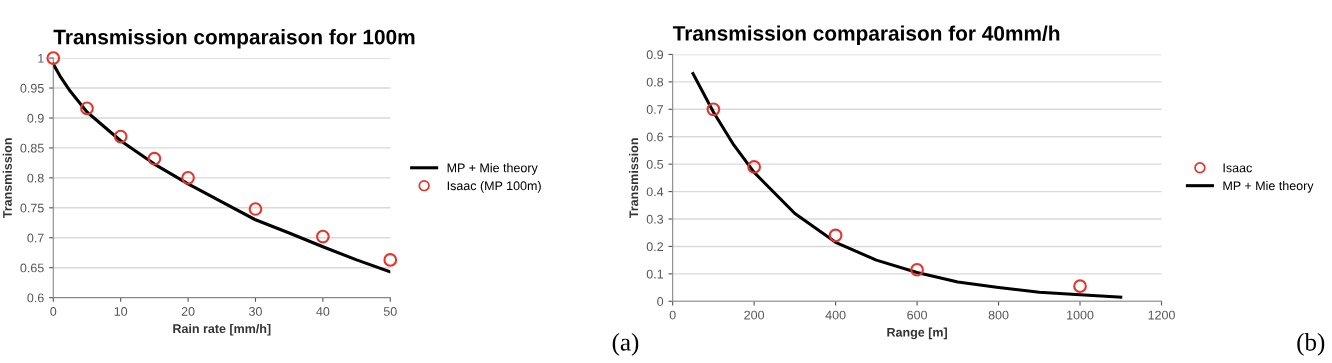  Describe the element at coordinates (1080, 315) in the screenshot. I see `x-tick-label: 1000` at that location.